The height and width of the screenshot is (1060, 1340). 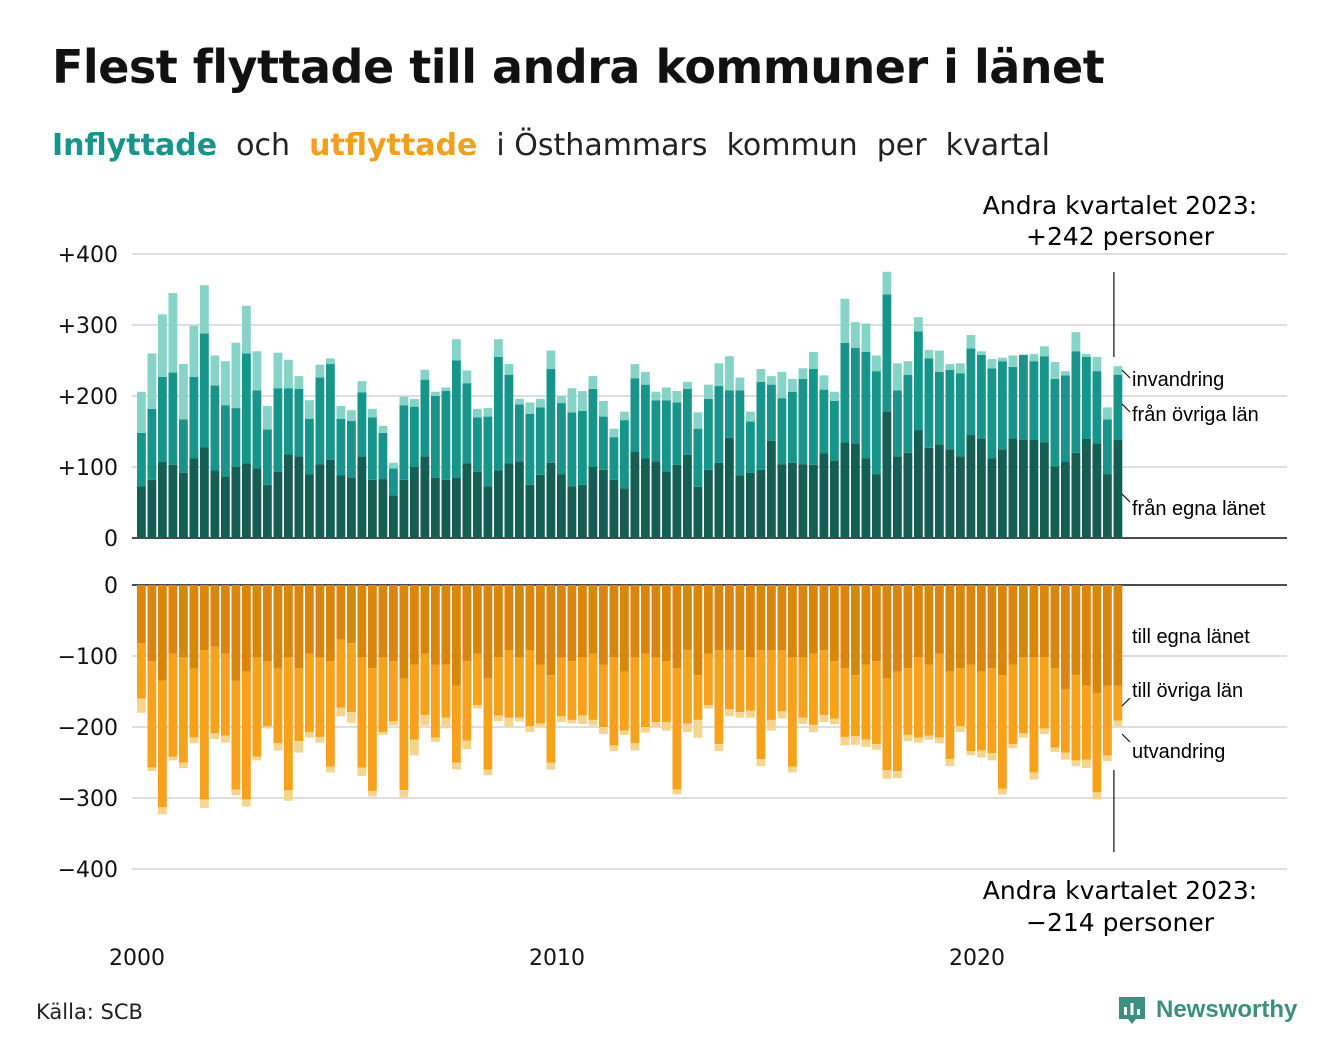 I want to click on x-tick-label: 2010, so click(x=557, y=958).